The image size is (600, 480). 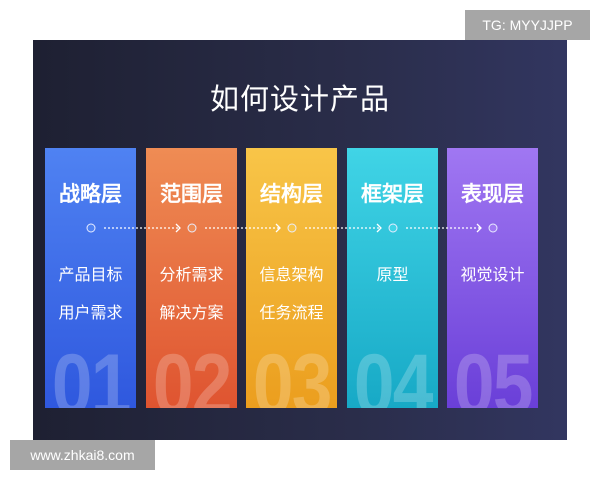 I want to click on layer-item: 任务流程, so click(x=291, y=312).